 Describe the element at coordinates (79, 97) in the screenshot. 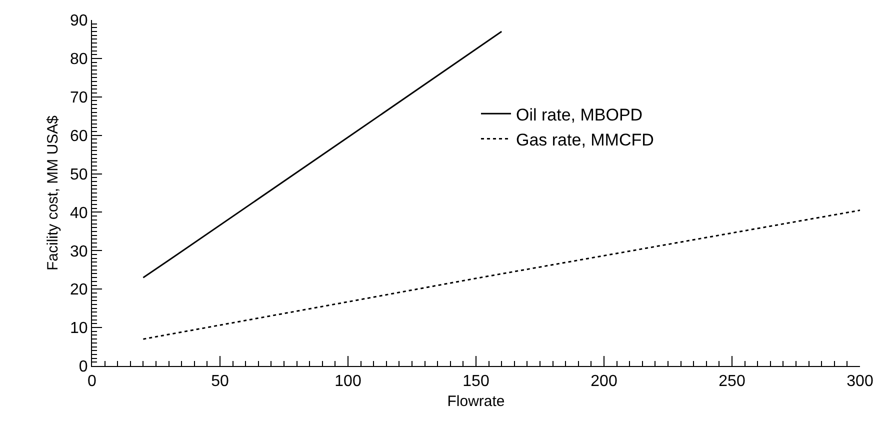

I see `y-tick-label: 70` at that location.